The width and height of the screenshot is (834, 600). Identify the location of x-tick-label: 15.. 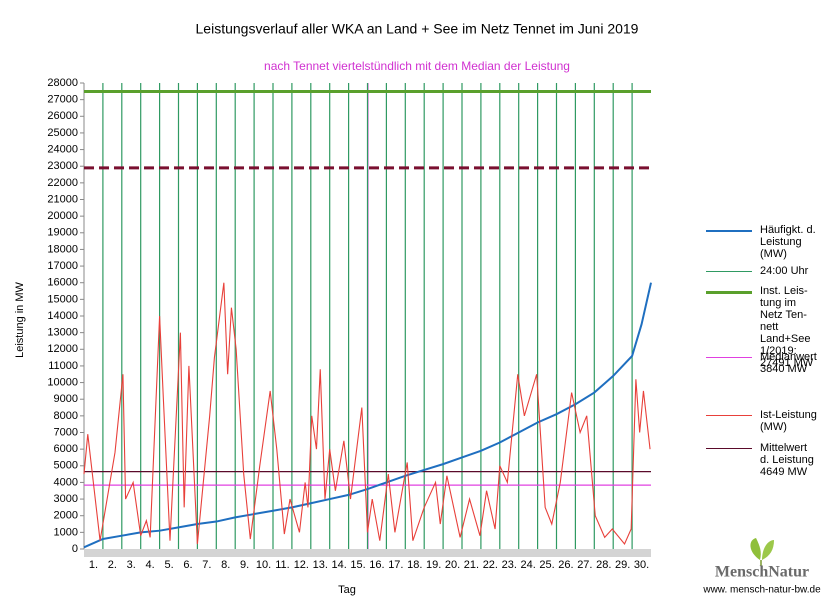
(357, 565).